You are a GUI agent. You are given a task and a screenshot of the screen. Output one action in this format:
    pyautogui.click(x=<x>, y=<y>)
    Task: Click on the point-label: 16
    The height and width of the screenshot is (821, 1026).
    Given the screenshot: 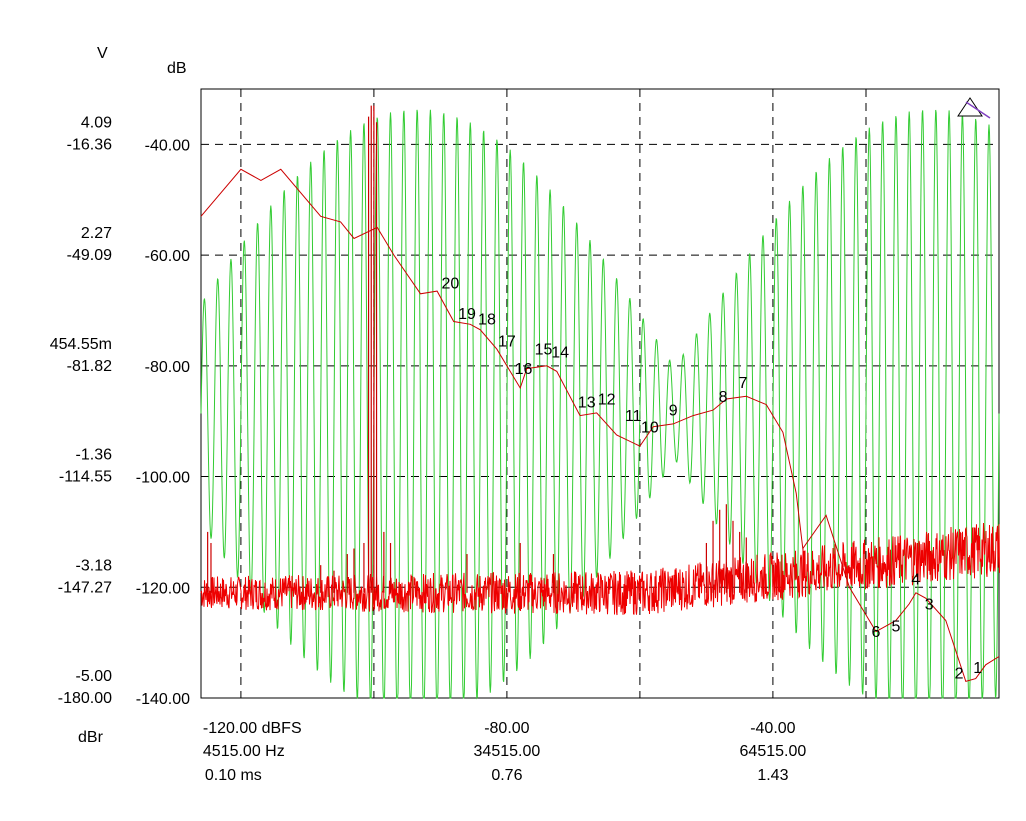 What is the action you would take?
    pyautogui.click(x=524, y=369)
    